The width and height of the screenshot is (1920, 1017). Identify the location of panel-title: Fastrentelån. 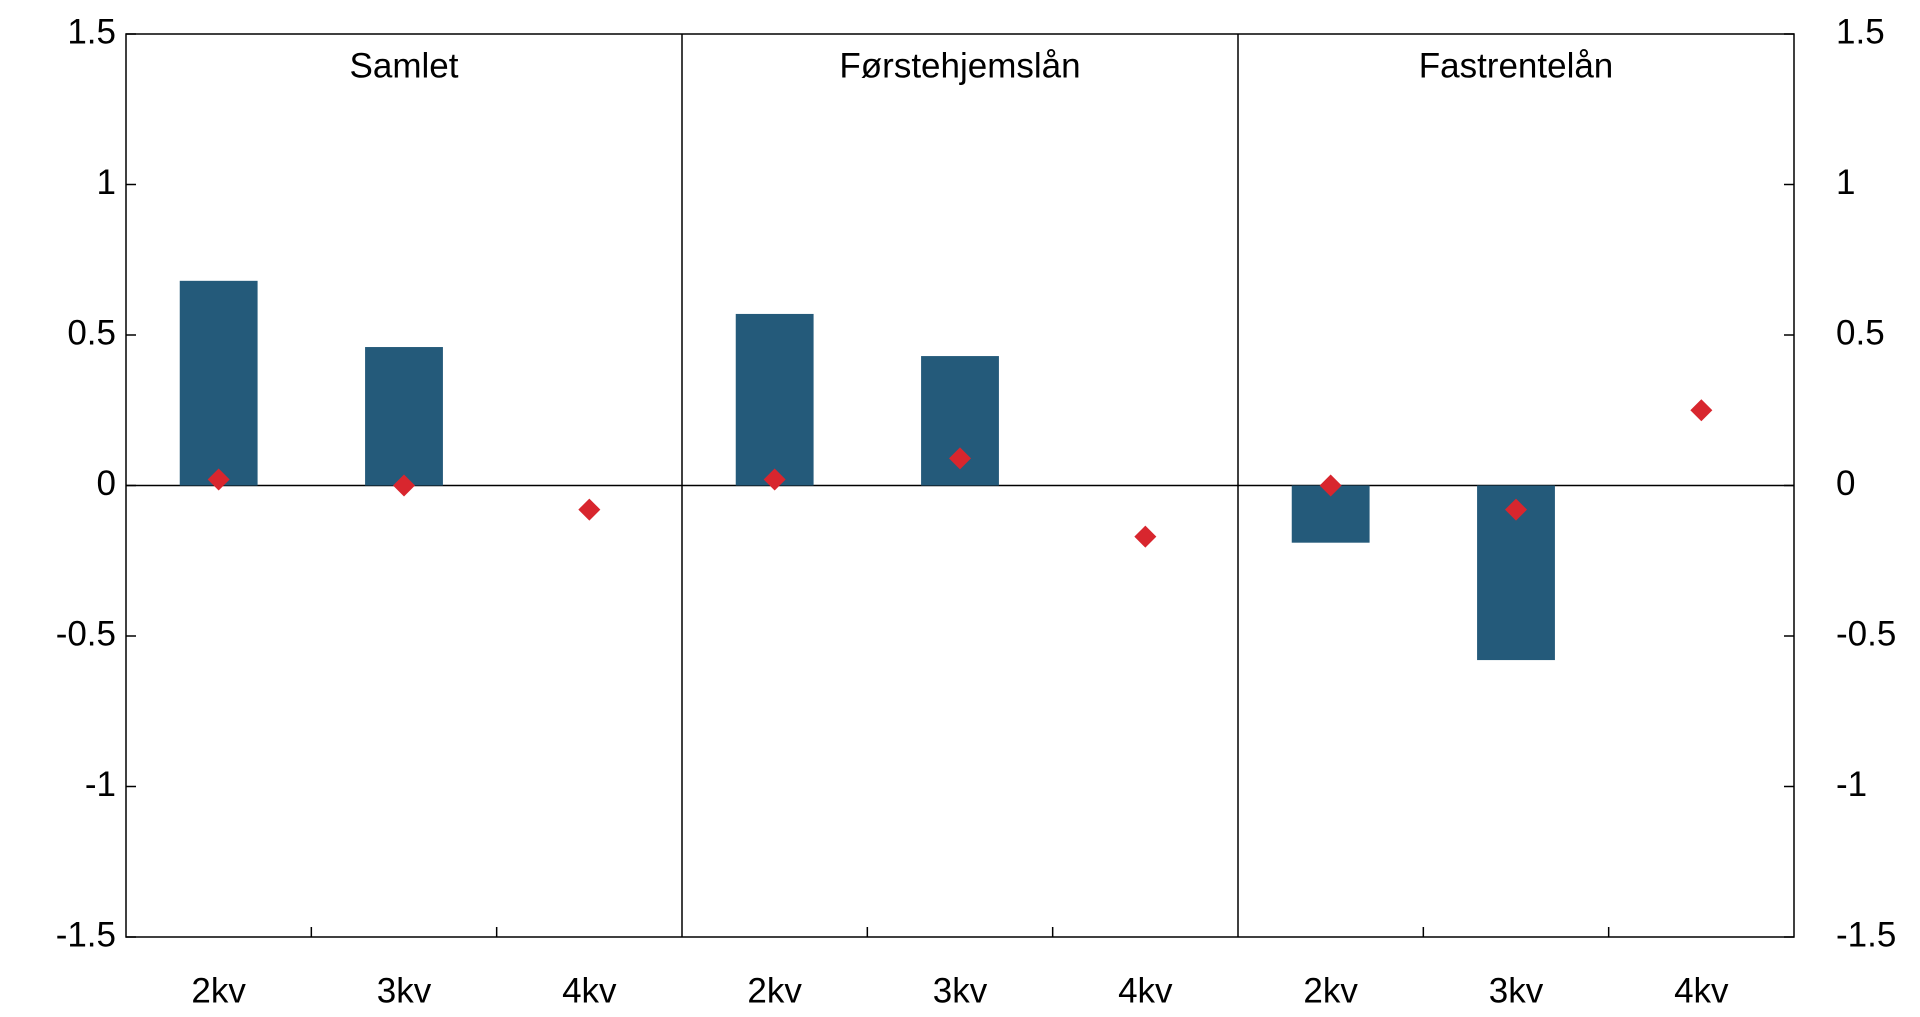
(1516, 65).